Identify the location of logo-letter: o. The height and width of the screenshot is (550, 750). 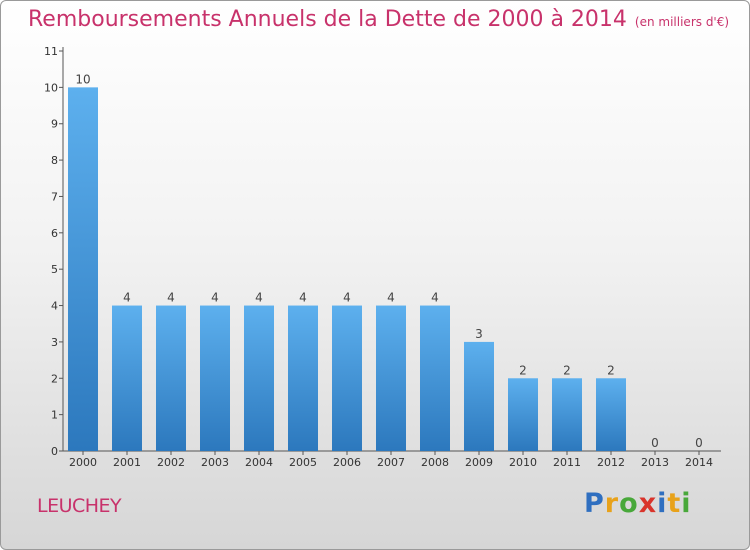
(629, 503).